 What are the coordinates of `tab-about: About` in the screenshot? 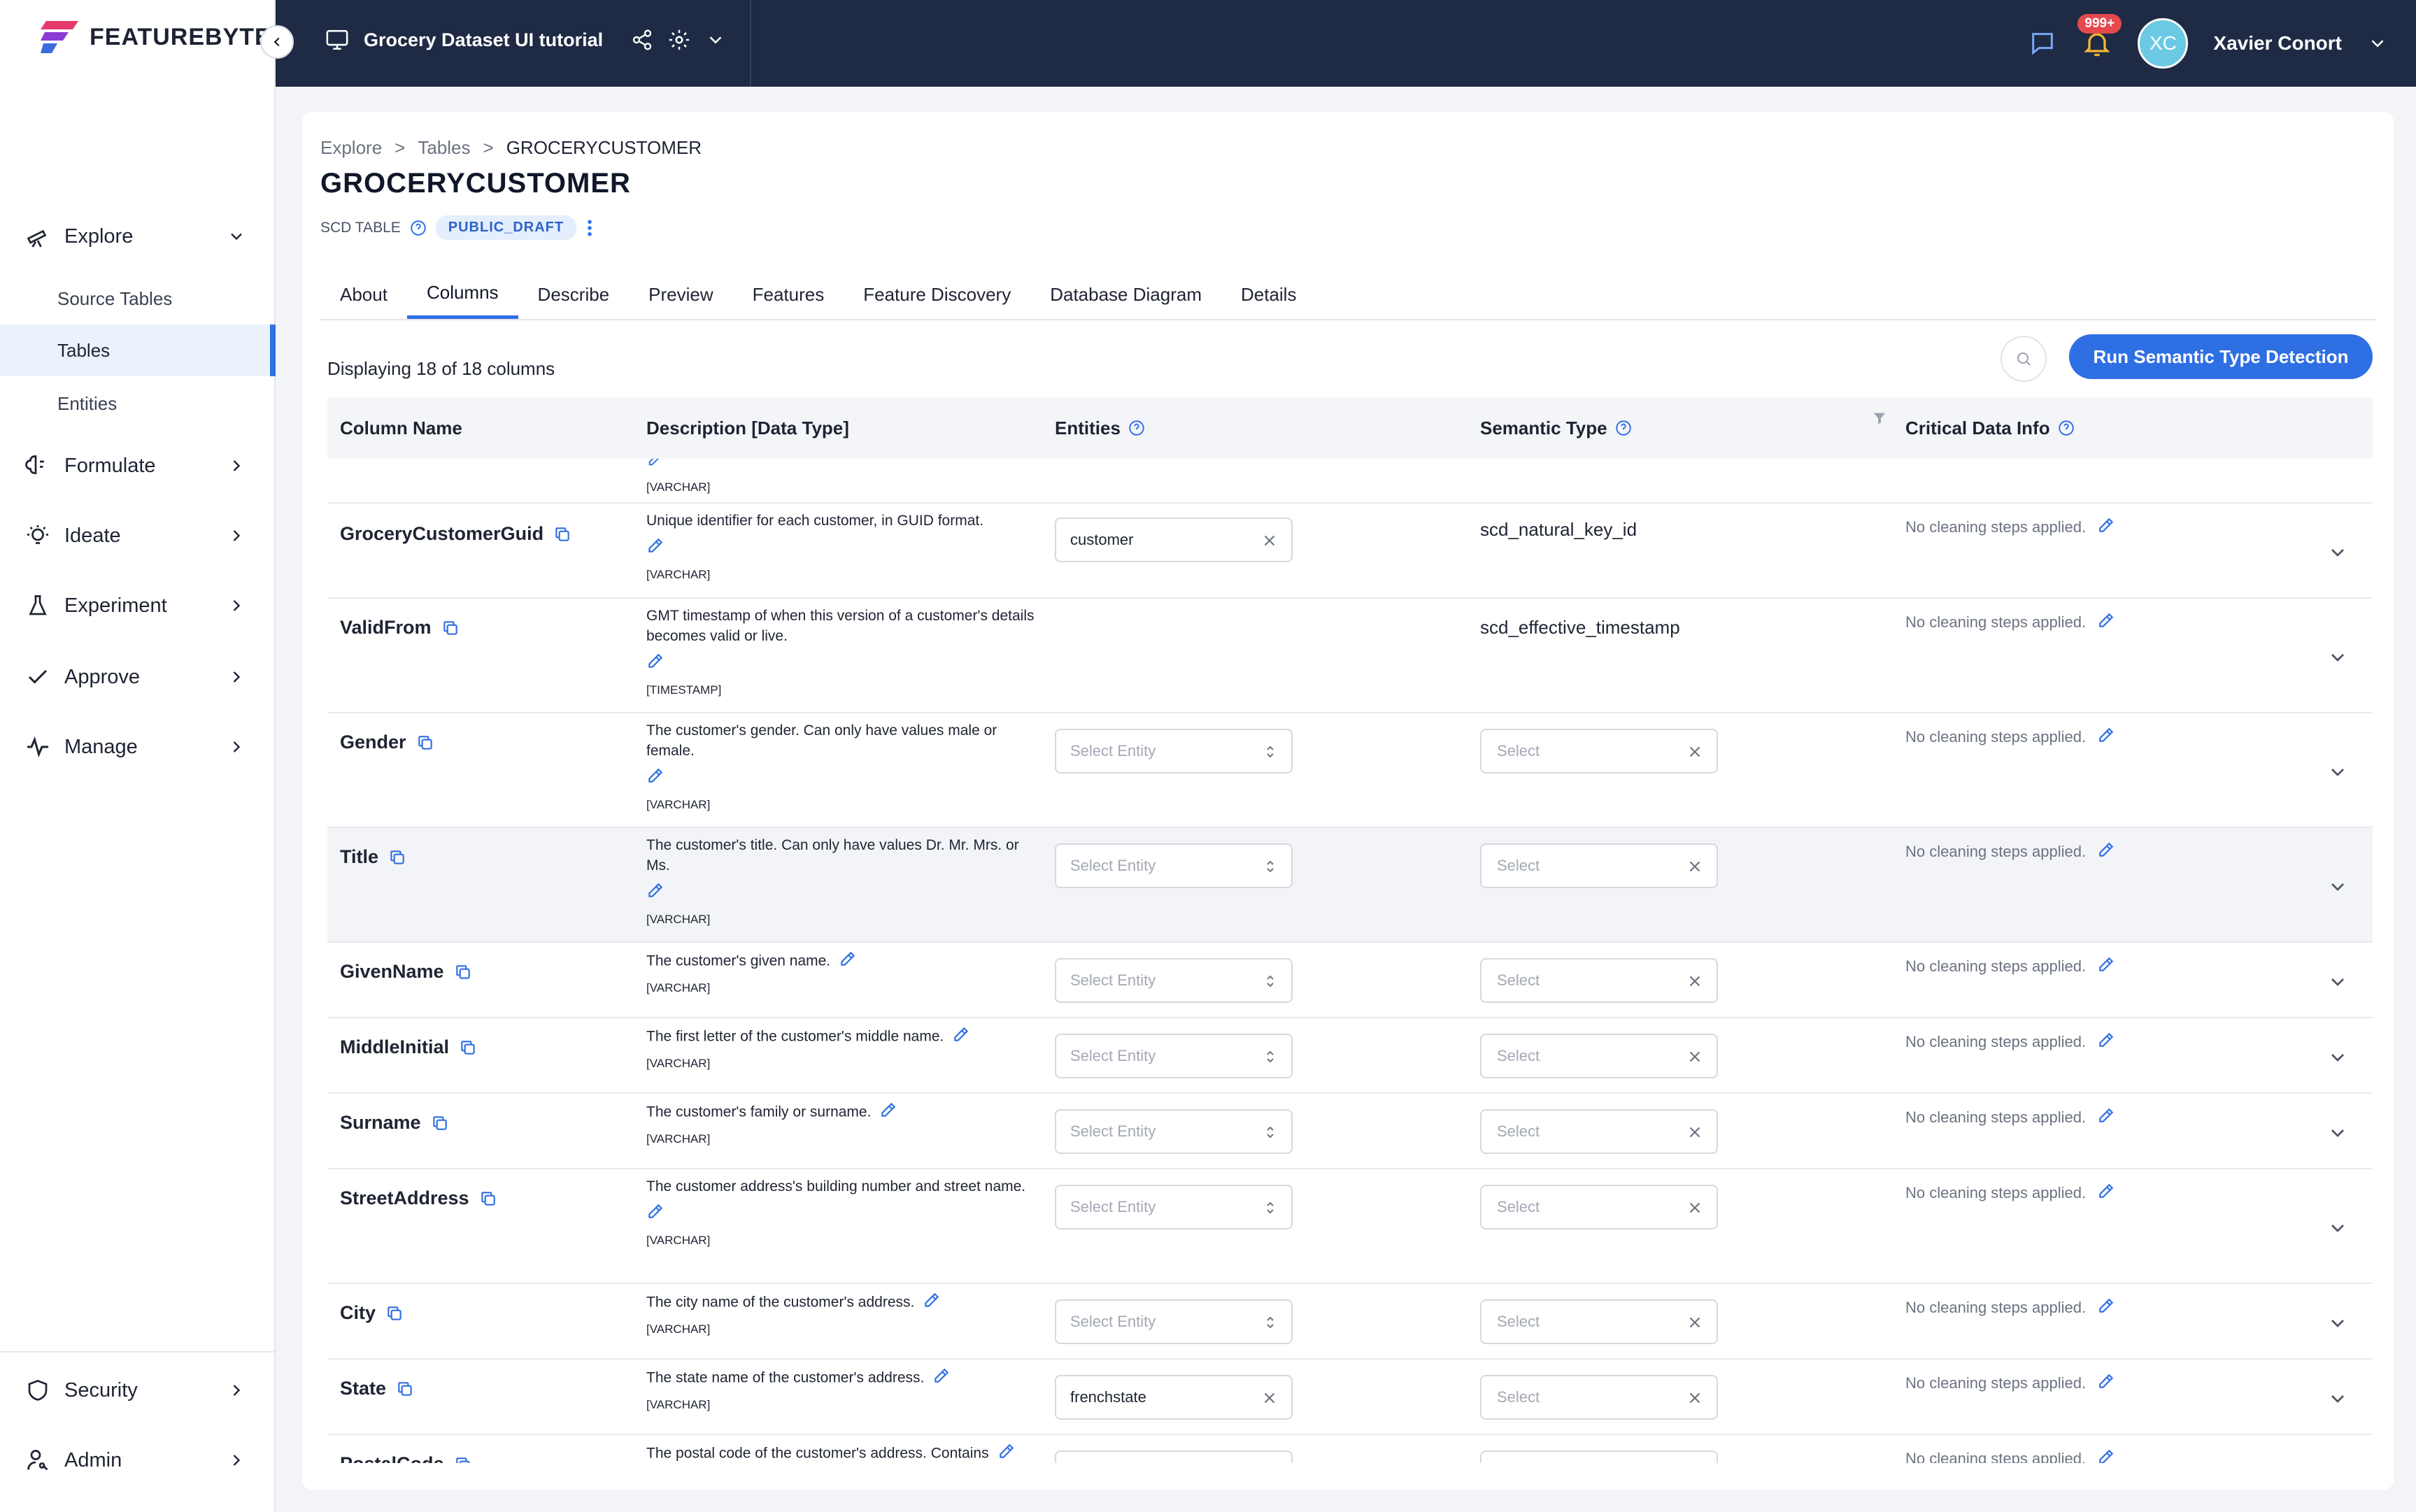 It's located at (364, 294).